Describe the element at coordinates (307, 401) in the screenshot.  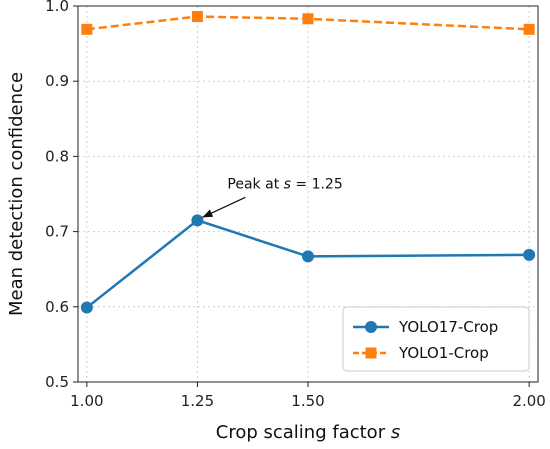
I see `x-tick-label: 1.50` at that location.